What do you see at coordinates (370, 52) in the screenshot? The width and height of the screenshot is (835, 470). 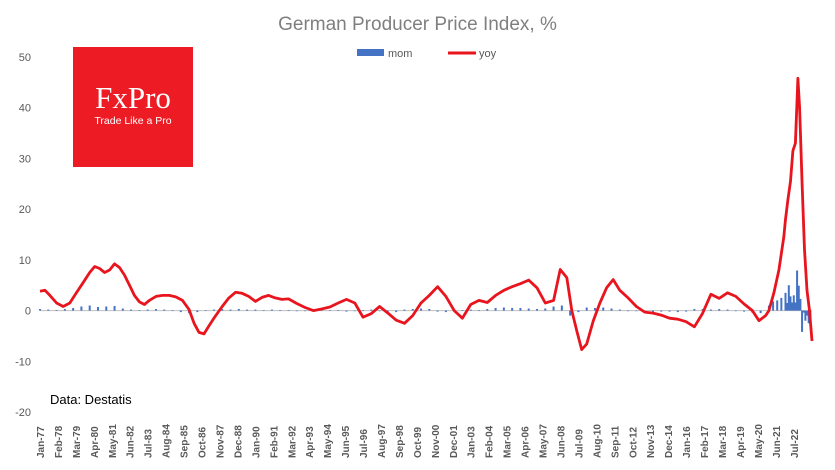 I see `legend-mom-swatch` at bounding box center [370, 52].